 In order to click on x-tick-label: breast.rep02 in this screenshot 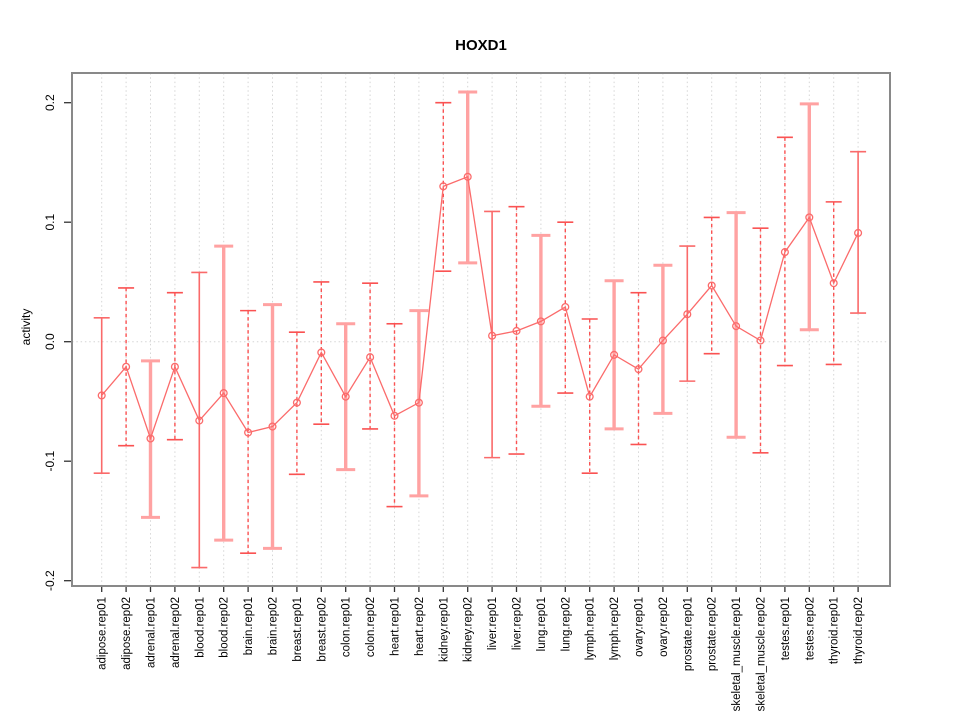, I will do `click(322, 629)`.